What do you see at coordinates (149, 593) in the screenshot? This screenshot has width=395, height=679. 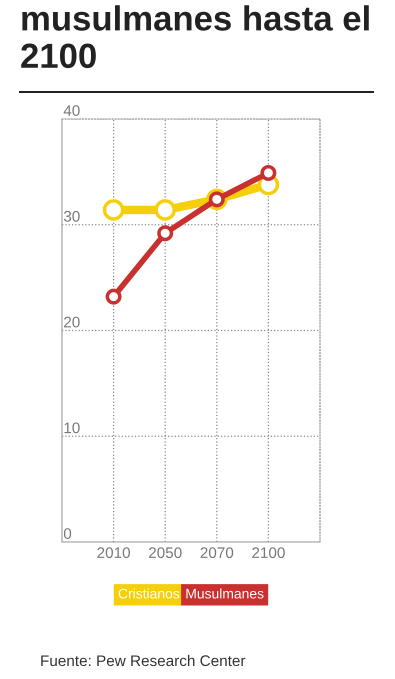 I see `text: Cristianos` at bounding box center [149, 593].